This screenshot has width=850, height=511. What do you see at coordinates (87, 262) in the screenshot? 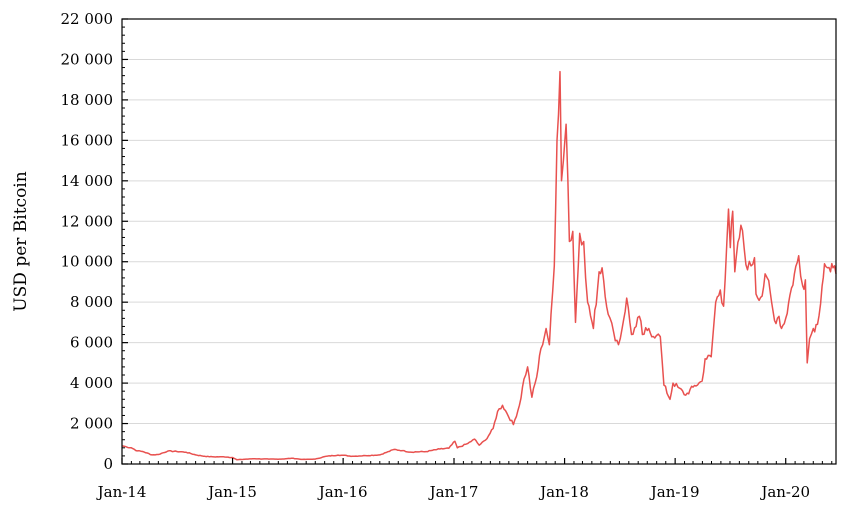
I see `y-tick-label: 10 000` at bounding box center [87, 262].